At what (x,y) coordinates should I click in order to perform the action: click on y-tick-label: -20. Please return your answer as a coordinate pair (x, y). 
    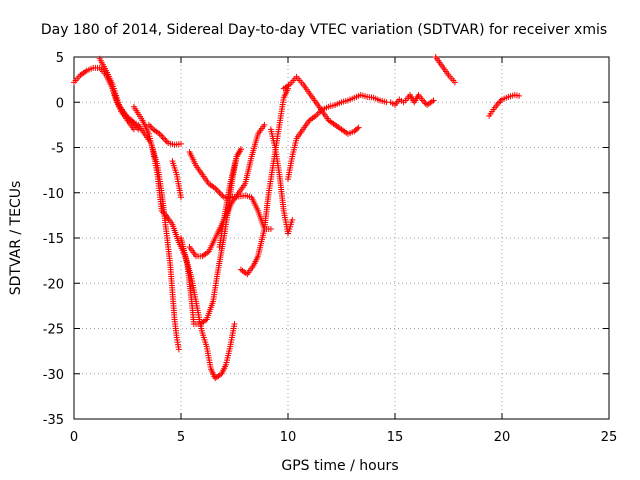
    Looking at the image, I should click on (53, 284).